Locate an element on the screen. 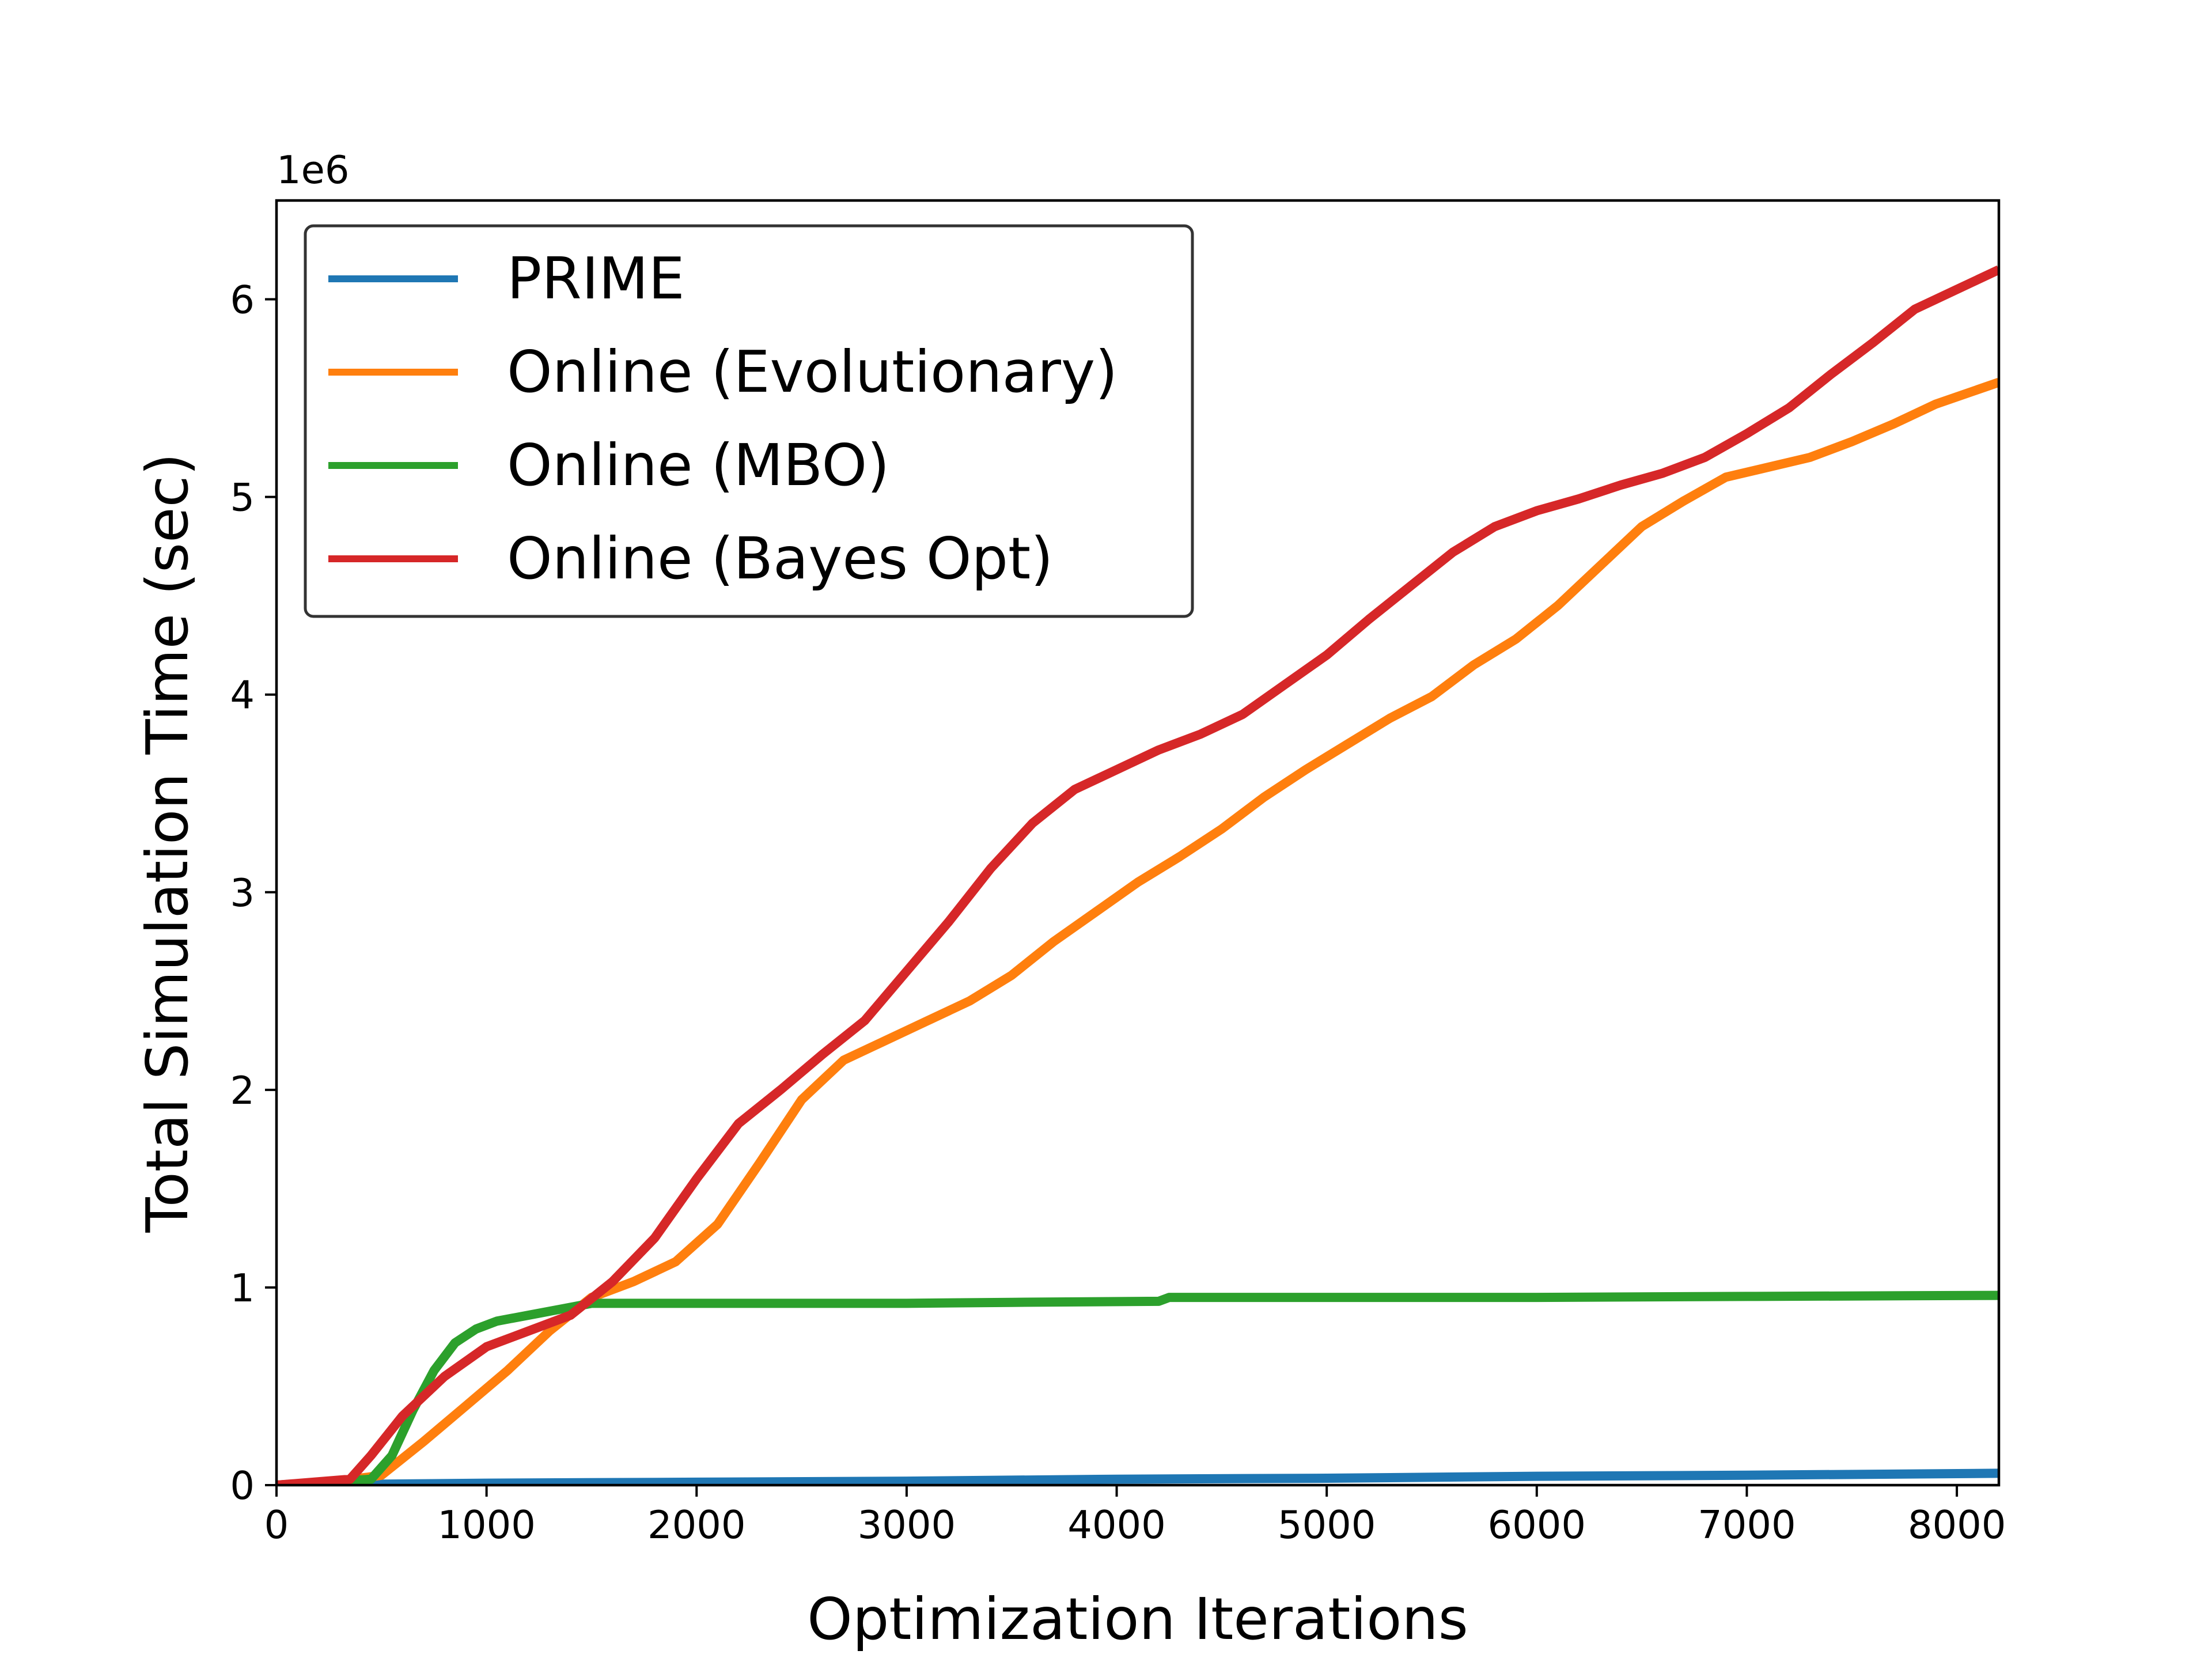 The image size is (2212, 1662). x-tick-label-4: 4000 is located at coordinates (1116, 1524).